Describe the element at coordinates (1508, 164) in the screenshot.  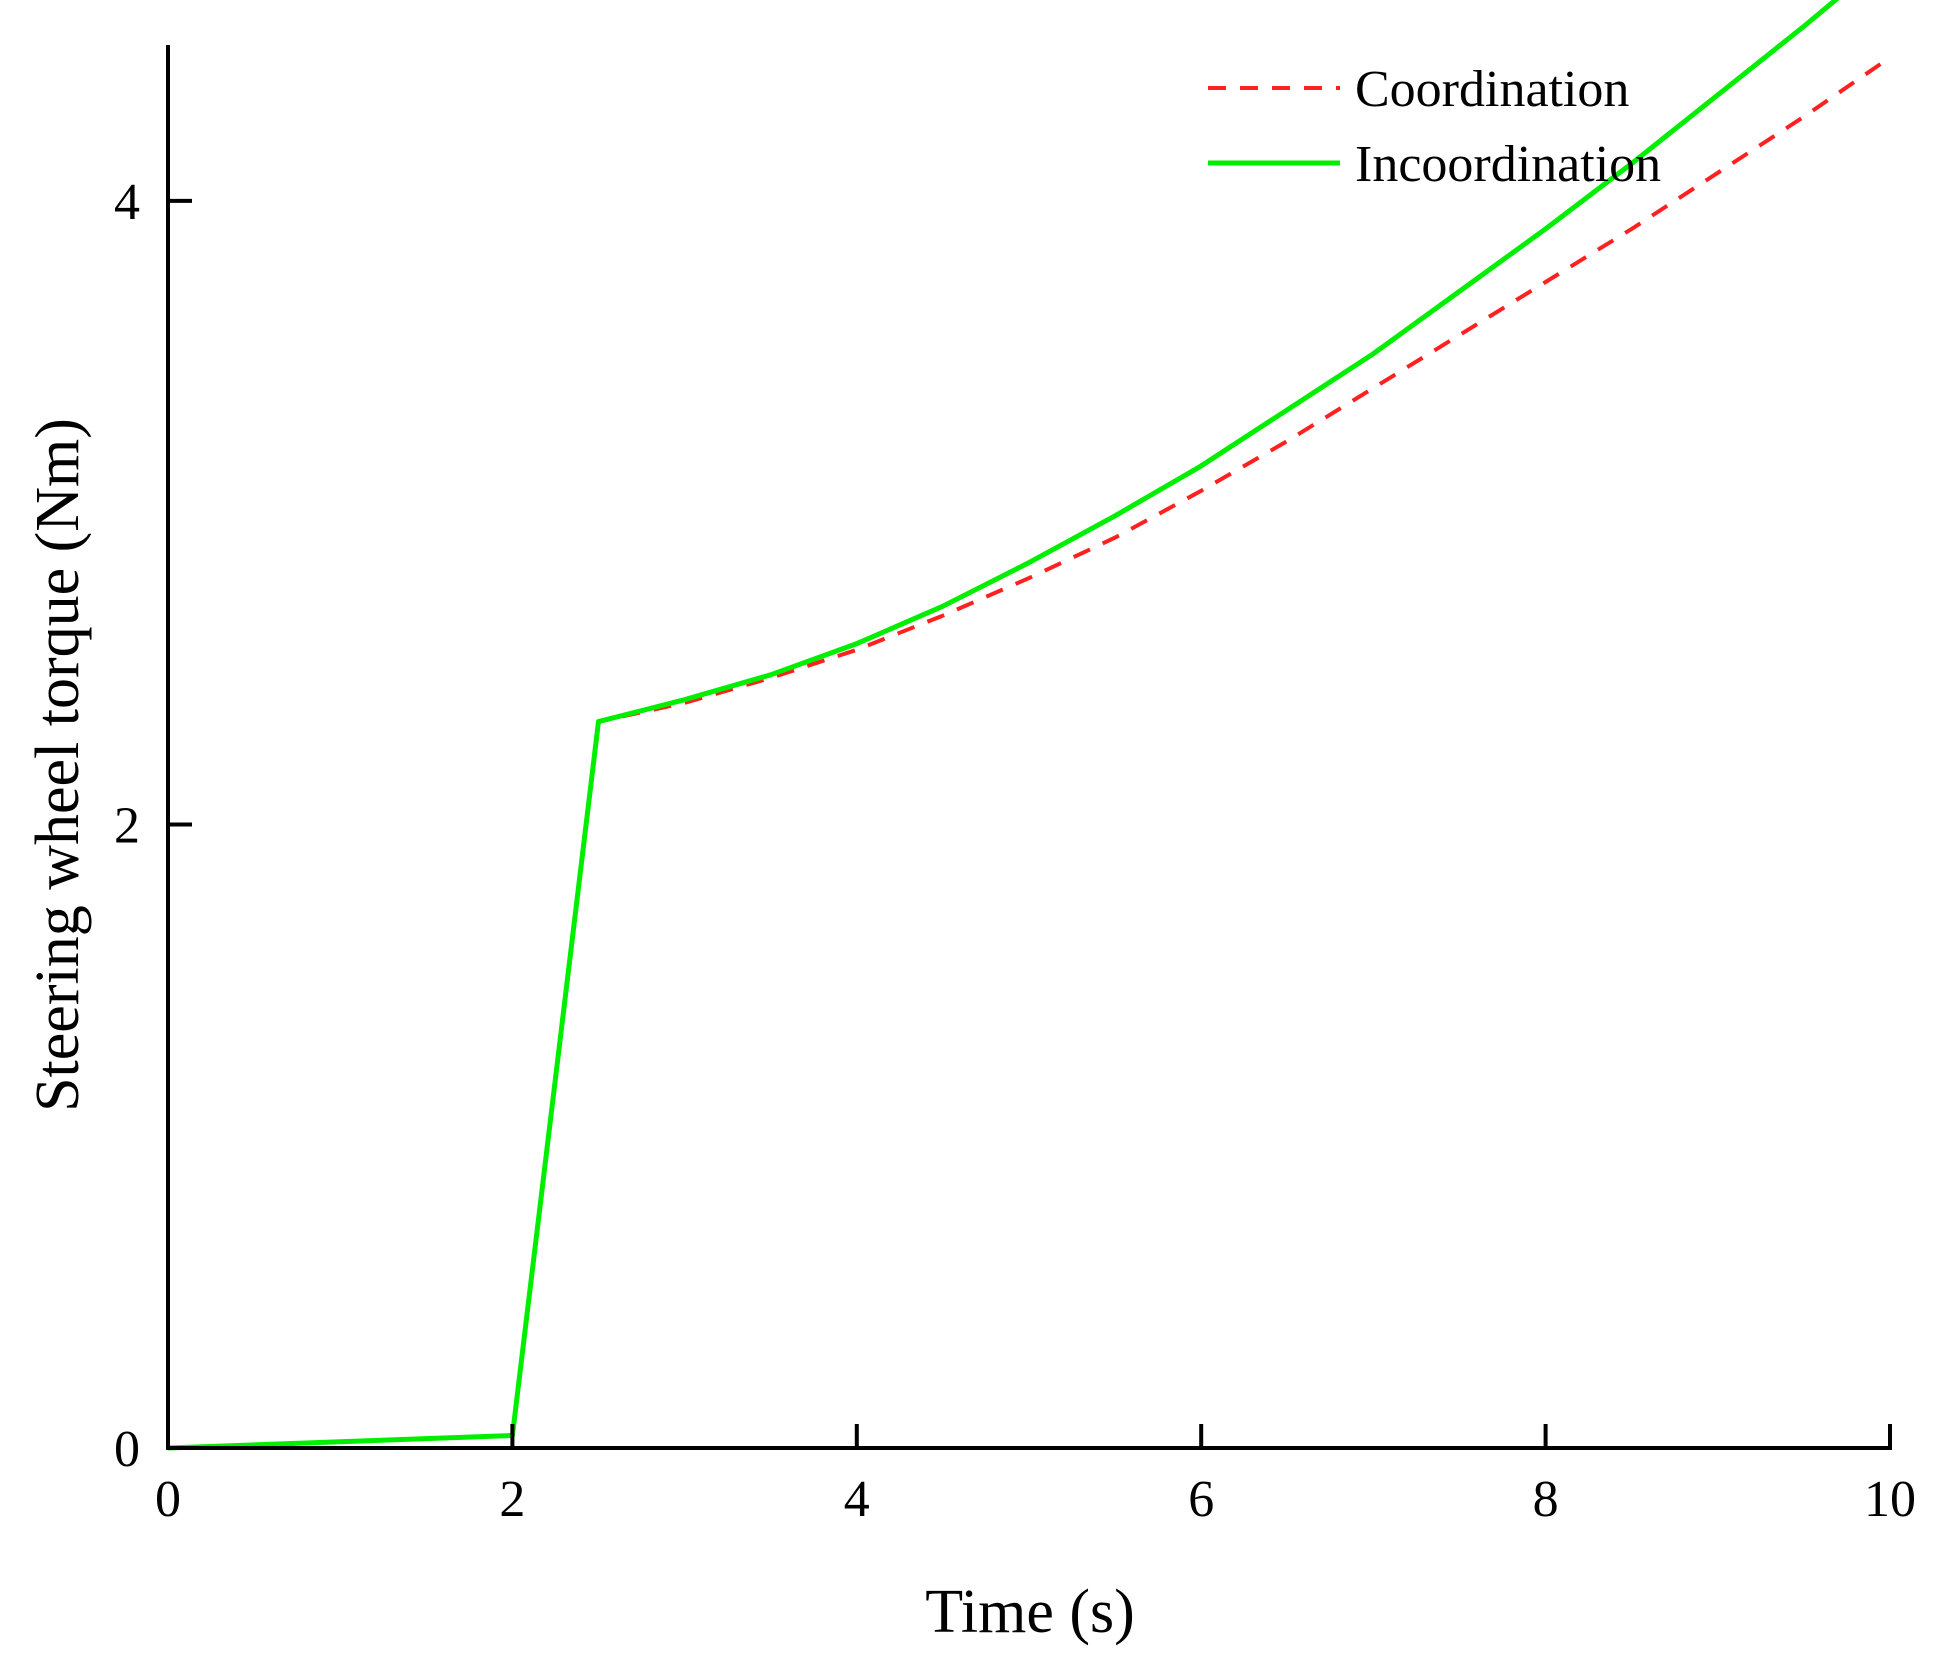
I see `legend-label-incoordination: Incoordination` at that location.